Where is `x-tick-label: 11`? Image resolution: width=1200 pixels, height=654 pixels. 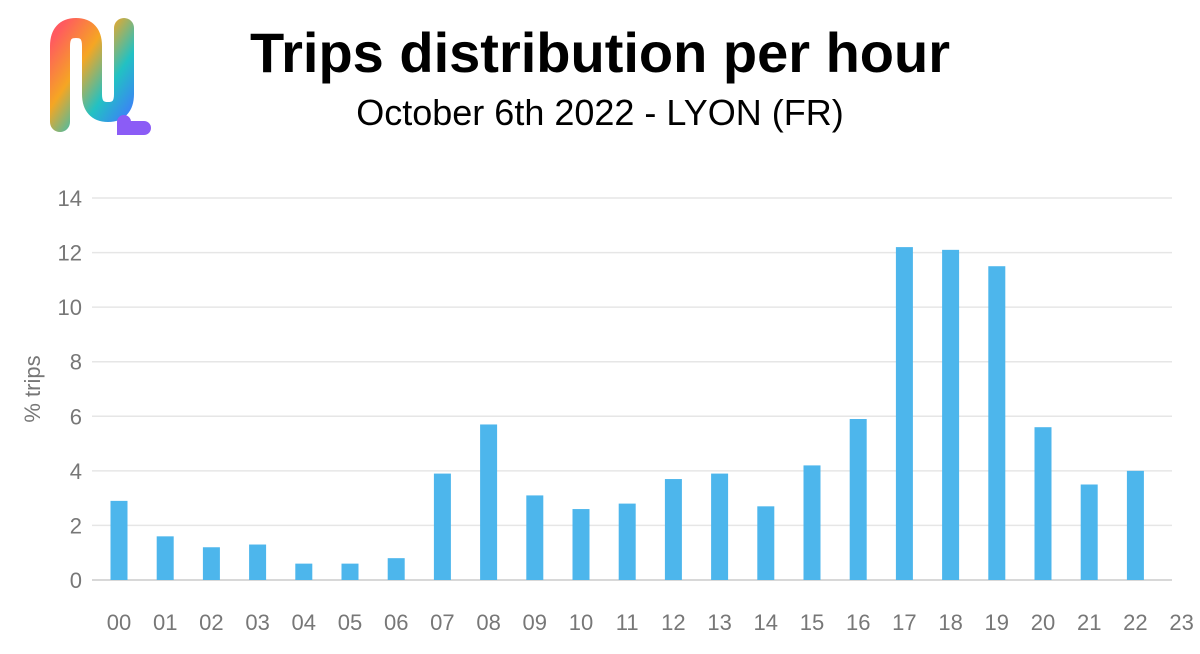 x-tick-label: 11 is located at coordinates (627, 622).